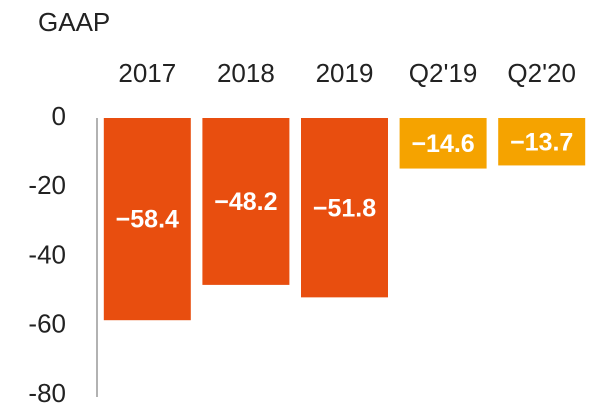  I want to click on y-tick-label: 0, so click(59, 116).